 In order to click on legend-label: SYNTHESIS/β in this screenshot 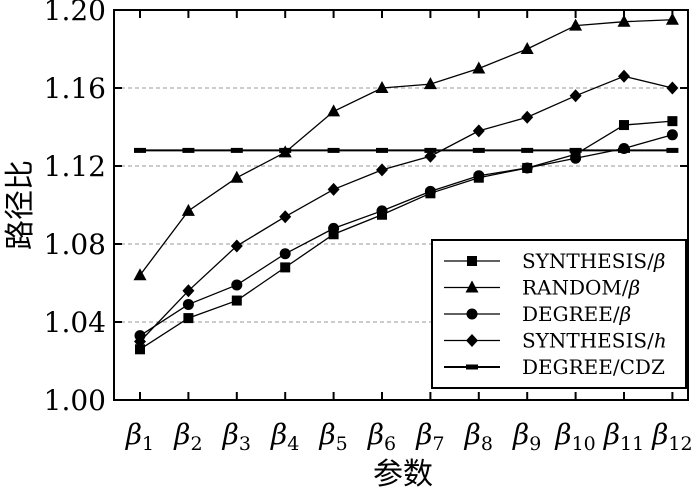, I will do `click(593, 261)`.